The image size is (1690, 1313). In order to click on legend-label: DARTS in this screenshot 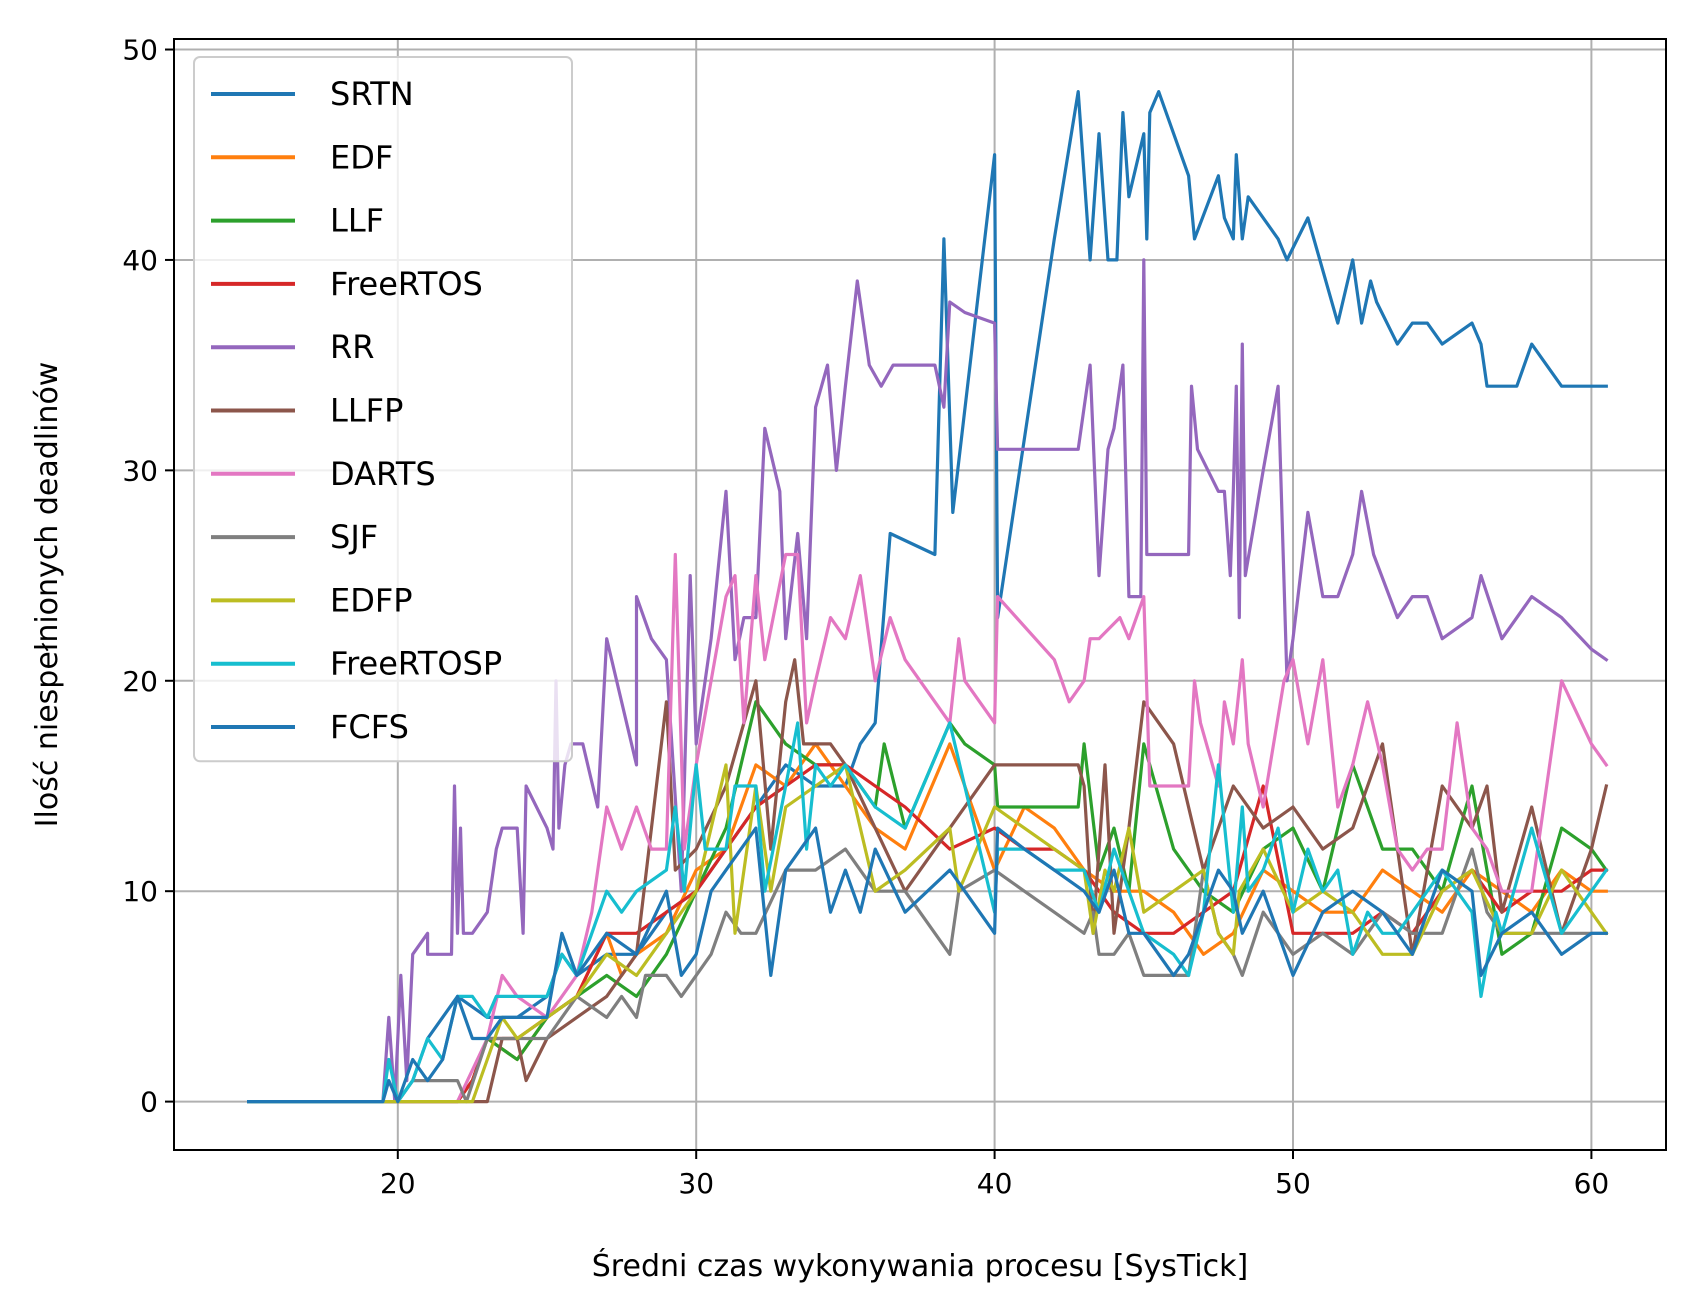, I will do `click(383, 474)`.